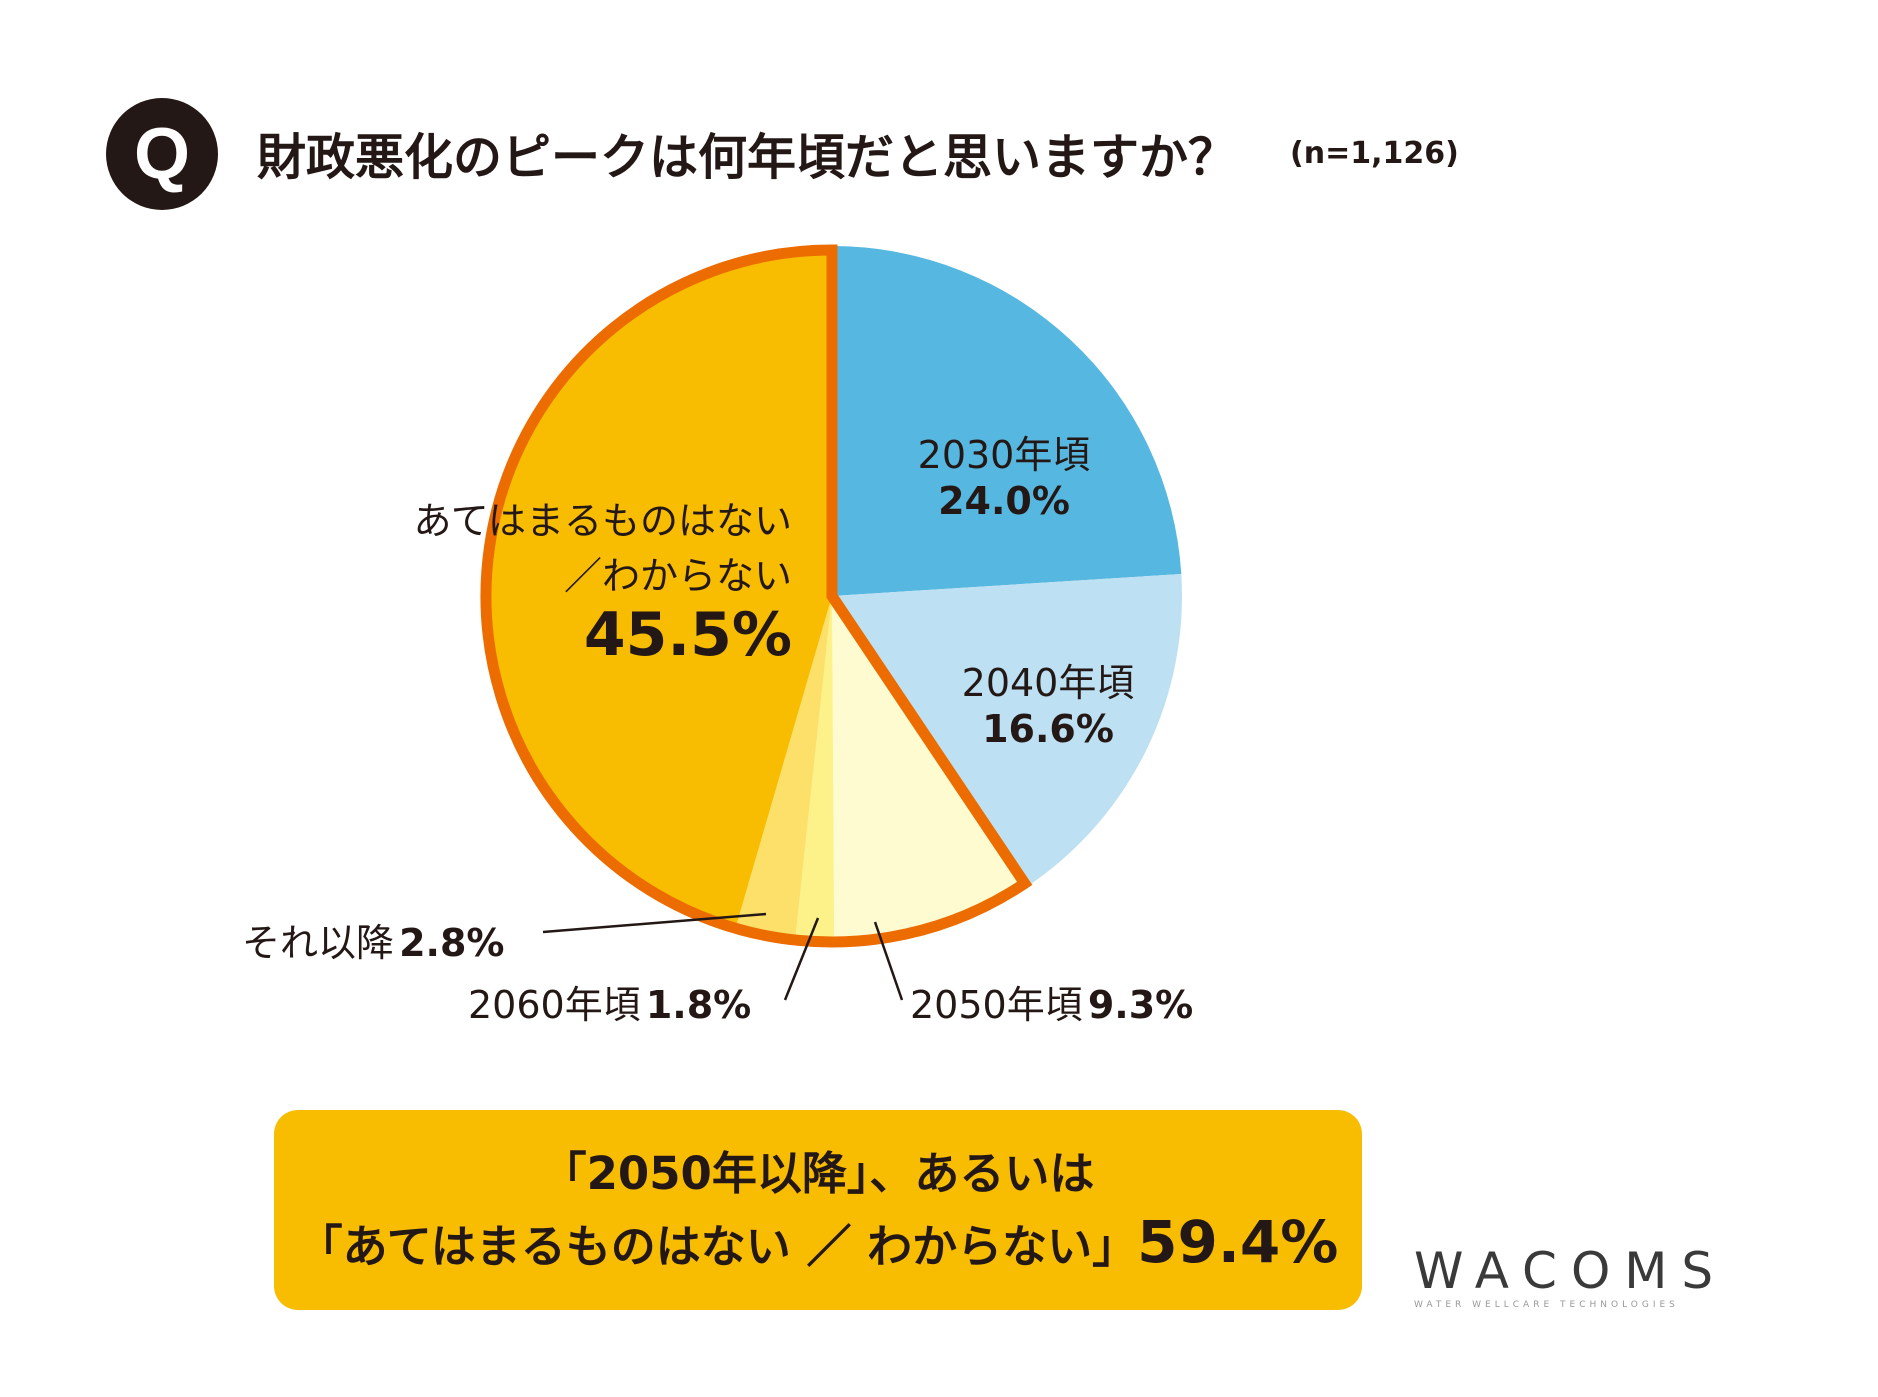 This screenshot has height=1397, width=1878. What do you see at coordinates (1048, 706) in the screenshot?
I see `slice-label-2040: 2040年頃 16.6%` at bounding box center [1048, 706].